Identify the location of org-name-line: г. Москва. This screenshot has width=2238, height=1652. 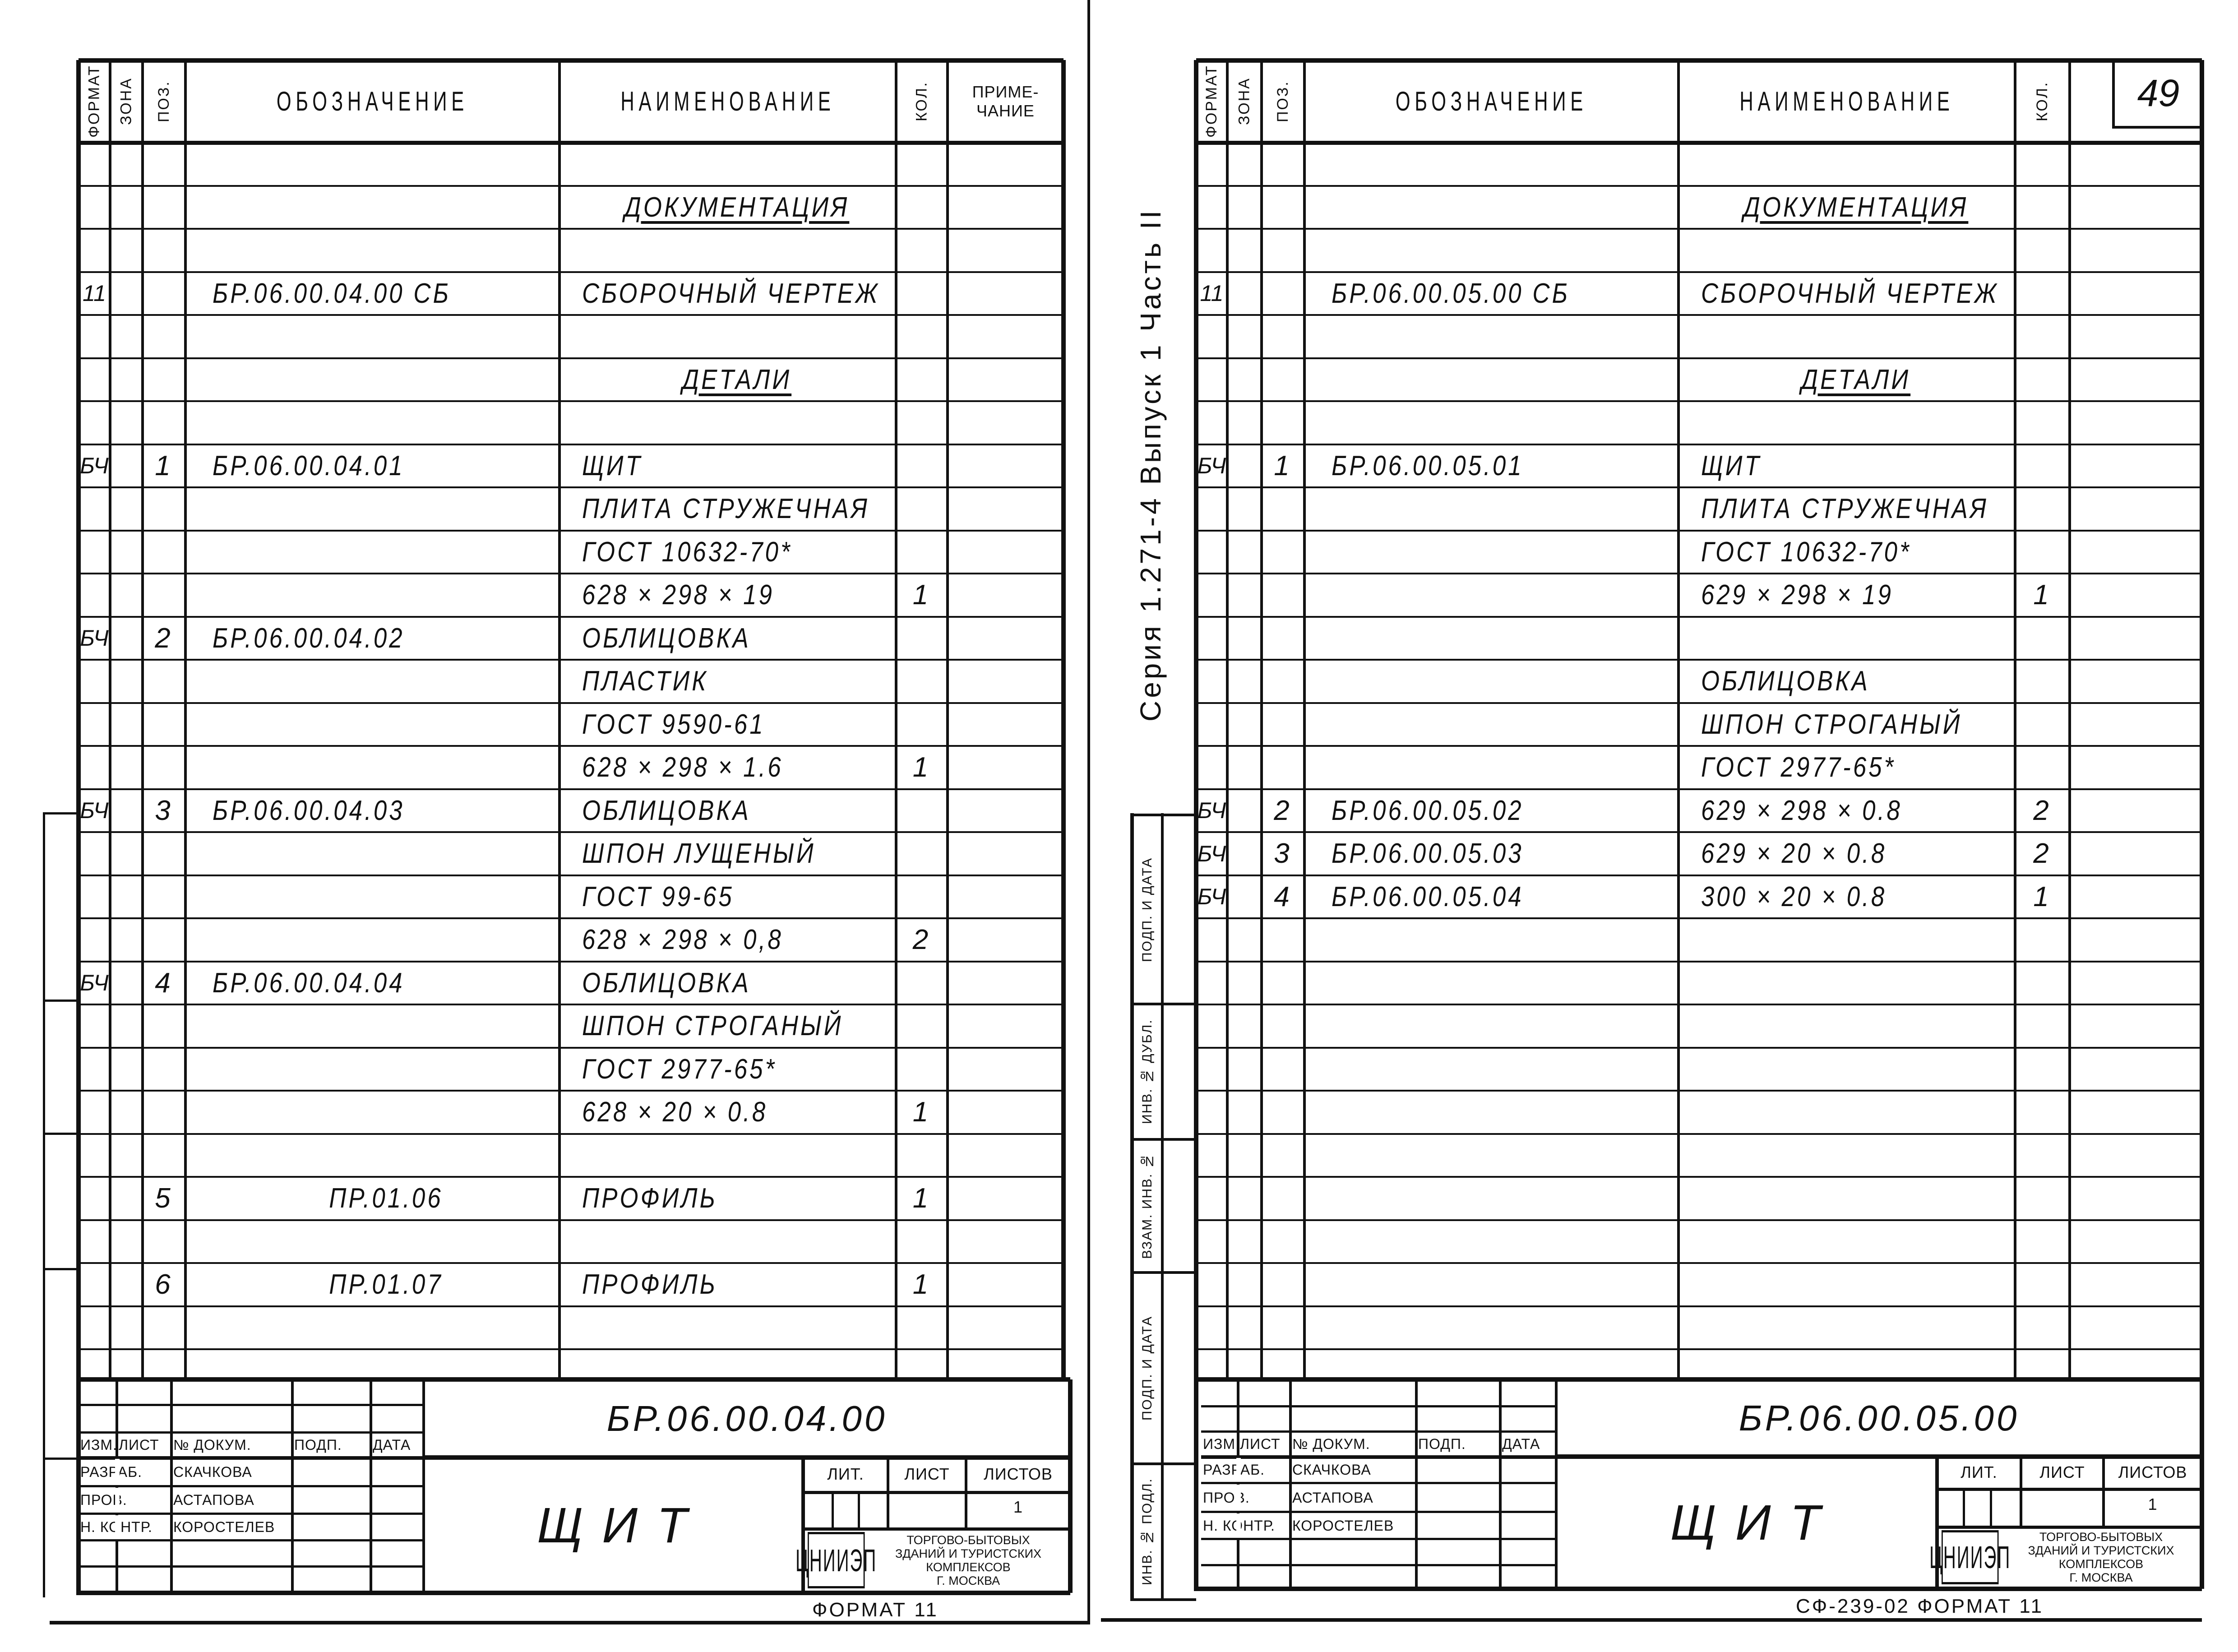
(2101, 1577).